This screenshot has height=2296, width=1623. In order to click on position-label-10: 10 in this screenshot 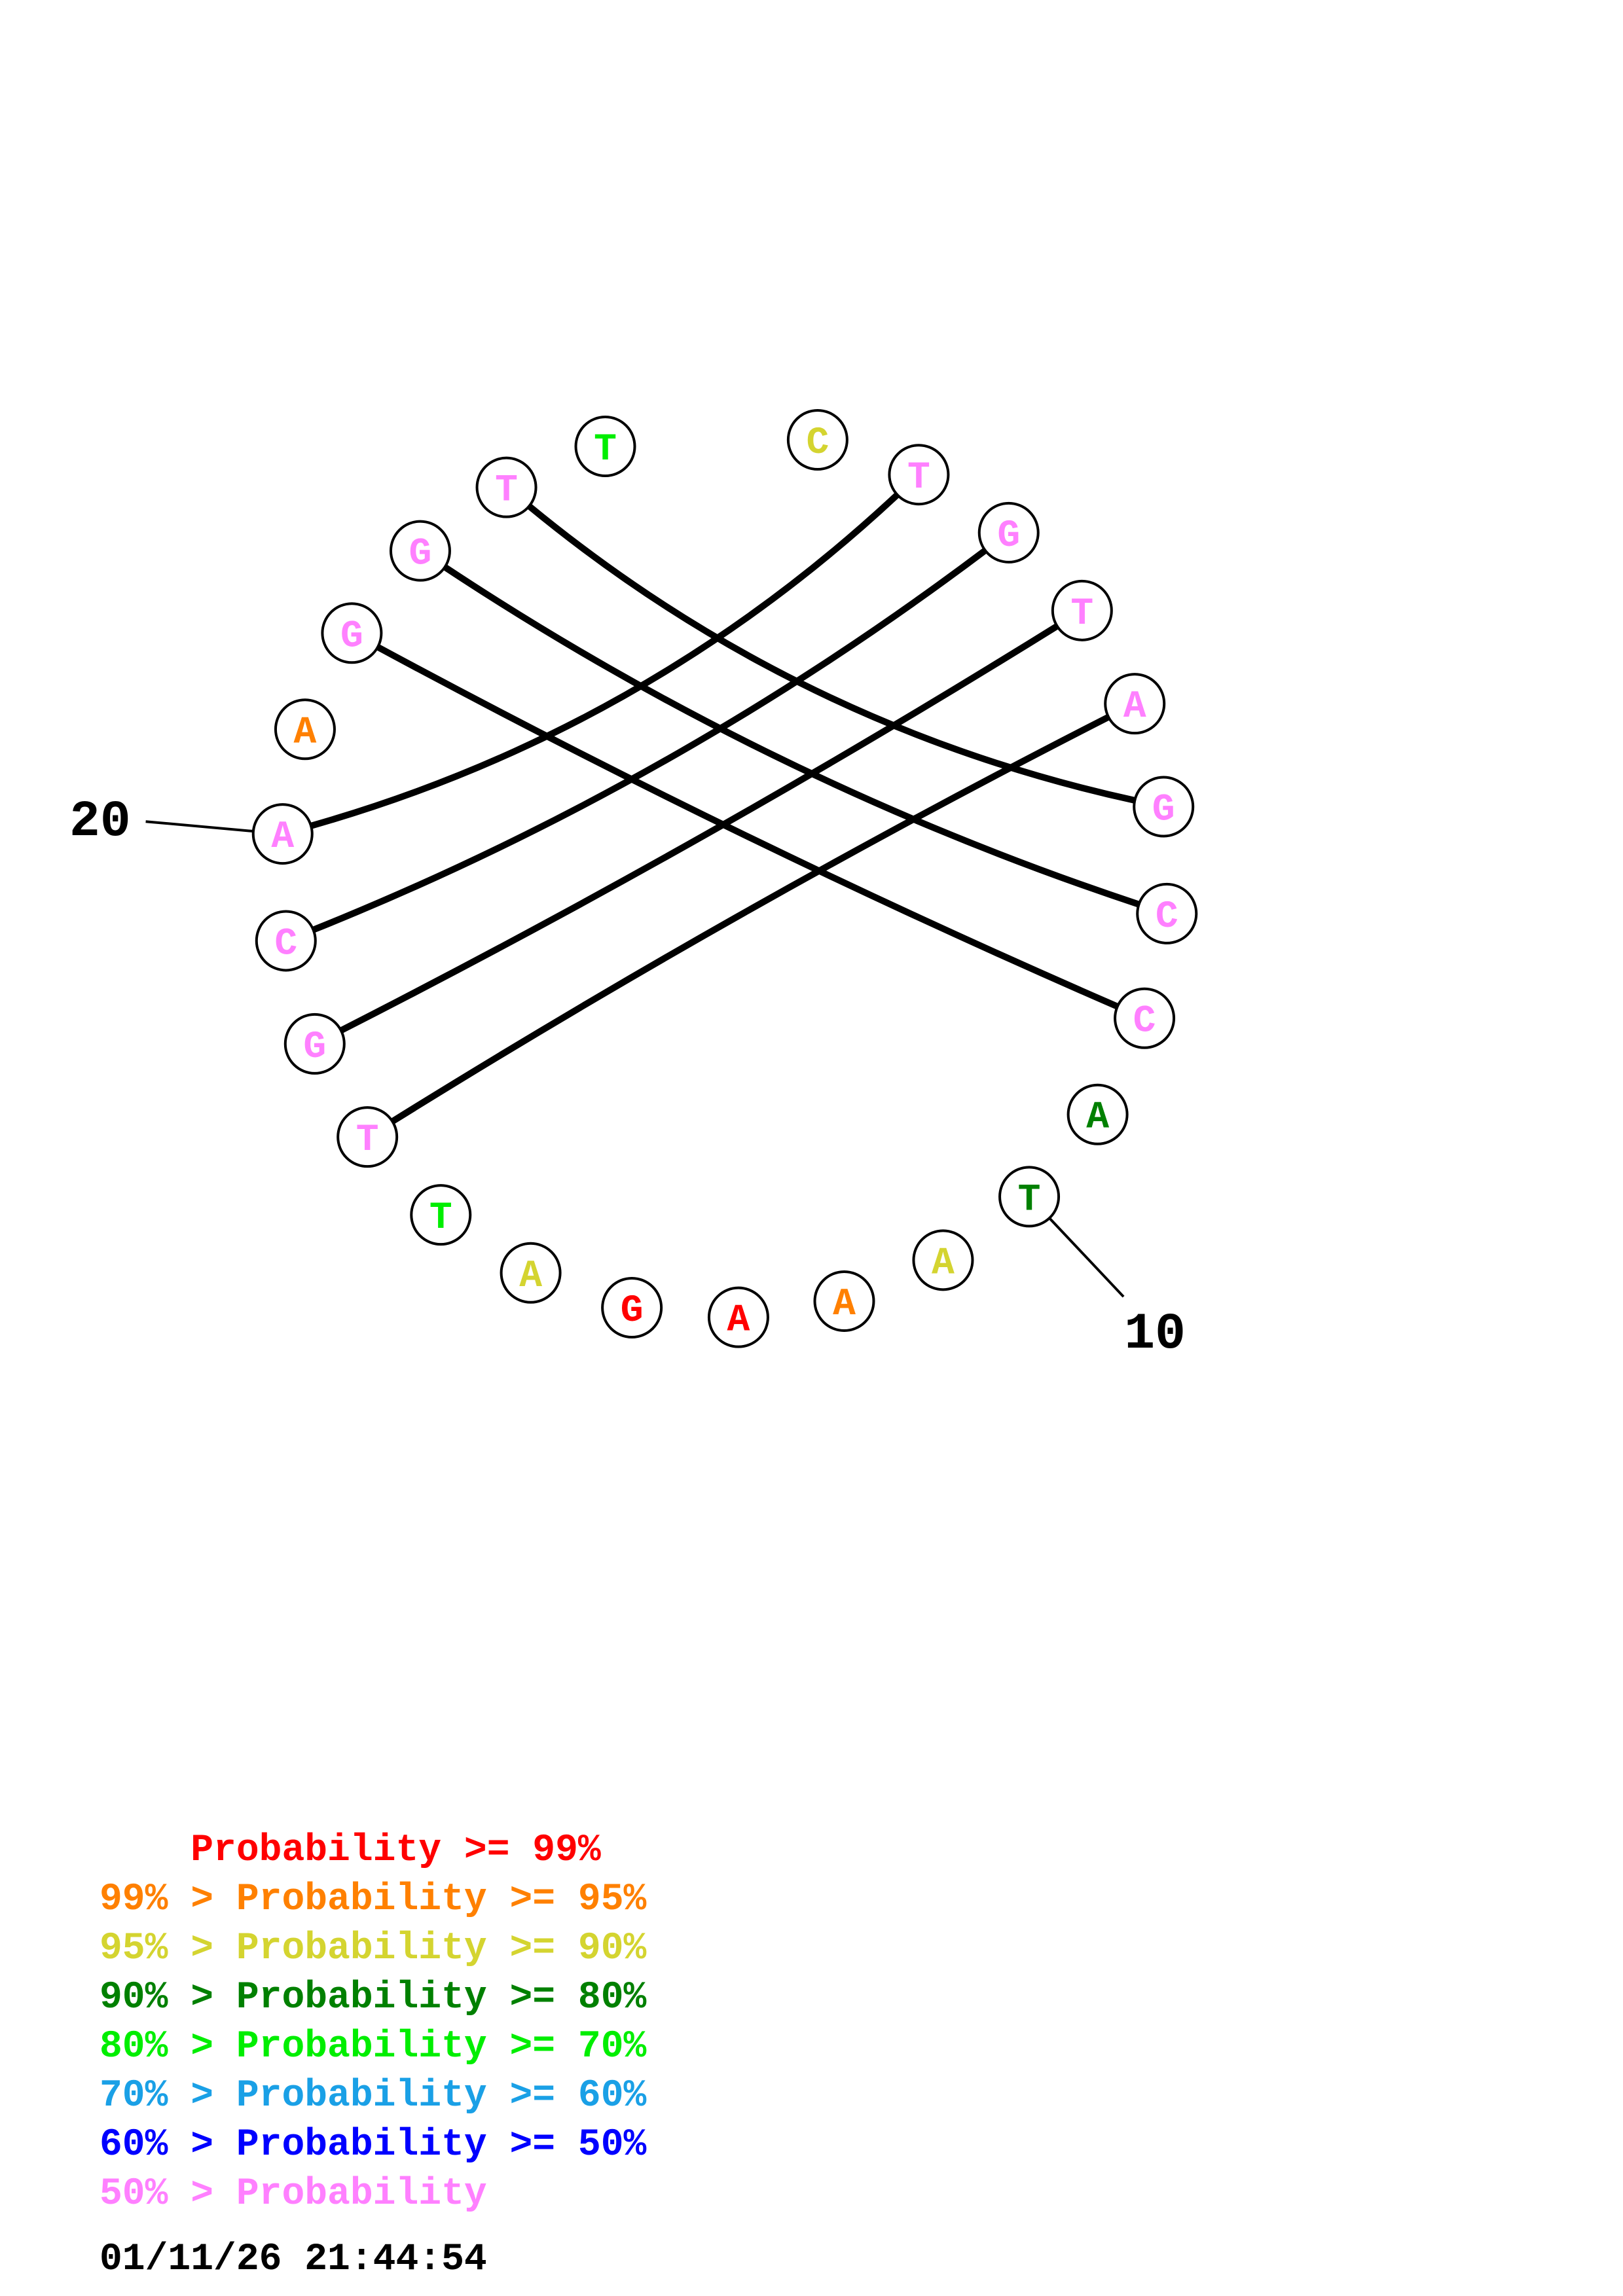, I will do `click(1155, 1334)`.